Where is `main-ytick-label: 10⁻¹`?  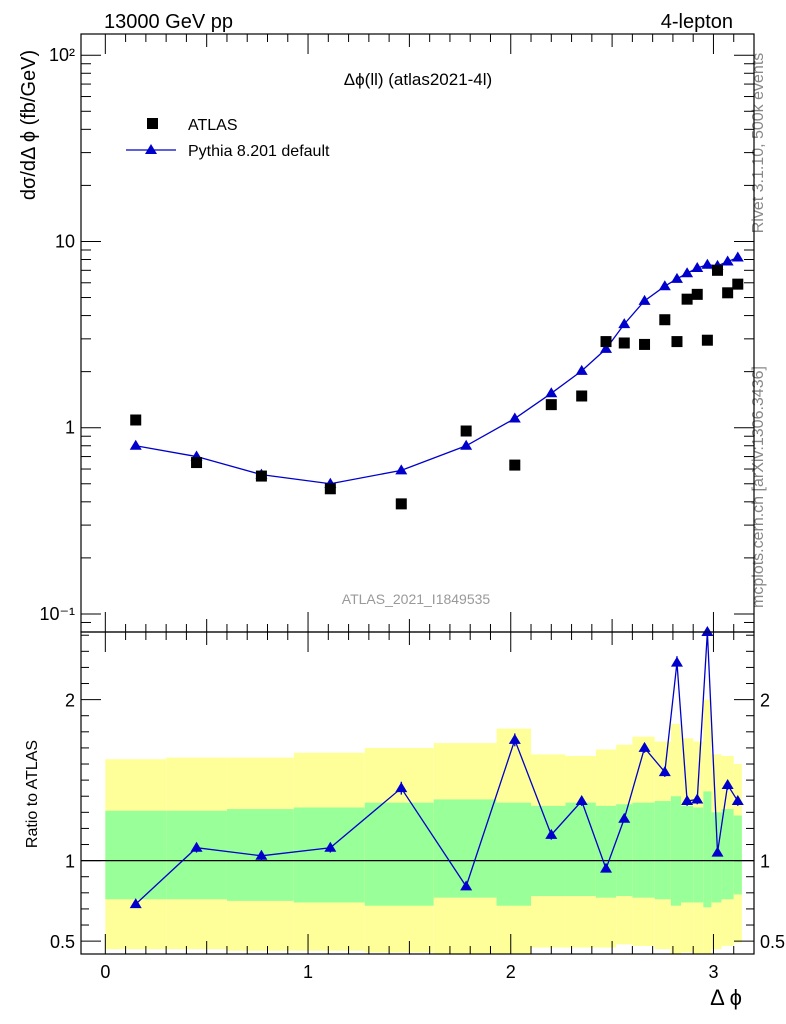
main-ytick-label: 10⁻¹ is located at coordinates (57, 614).